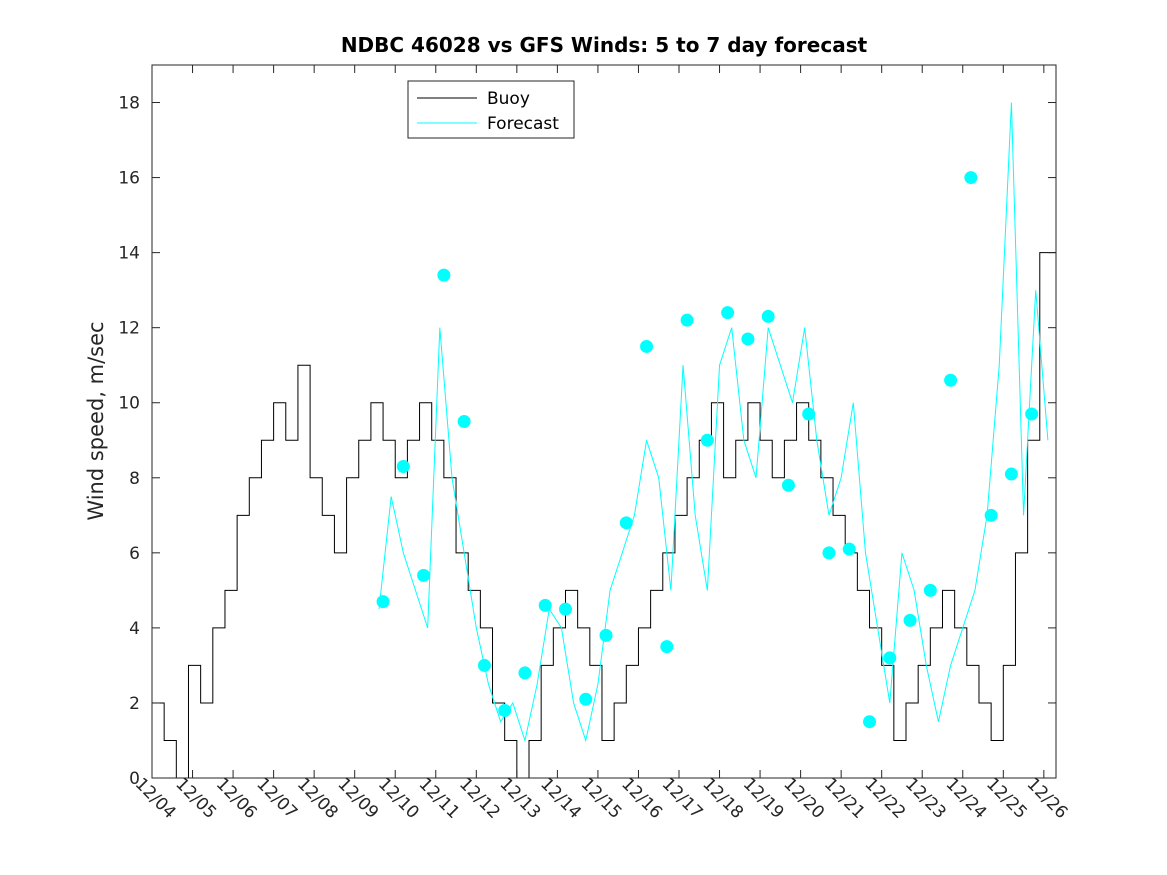 This screenshot has height=875, width=1167. Describe the element at coordinates (844, 798) in the screenshot. I see `x-tick-label: 12/21` at that location.